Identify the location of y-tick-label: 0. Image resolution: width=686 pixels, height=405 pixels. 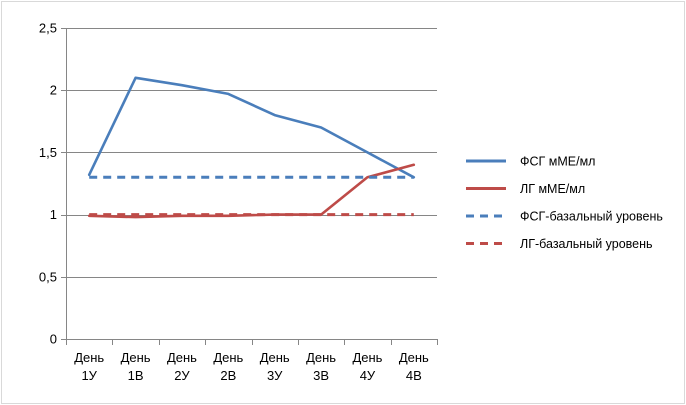
(53, 339).